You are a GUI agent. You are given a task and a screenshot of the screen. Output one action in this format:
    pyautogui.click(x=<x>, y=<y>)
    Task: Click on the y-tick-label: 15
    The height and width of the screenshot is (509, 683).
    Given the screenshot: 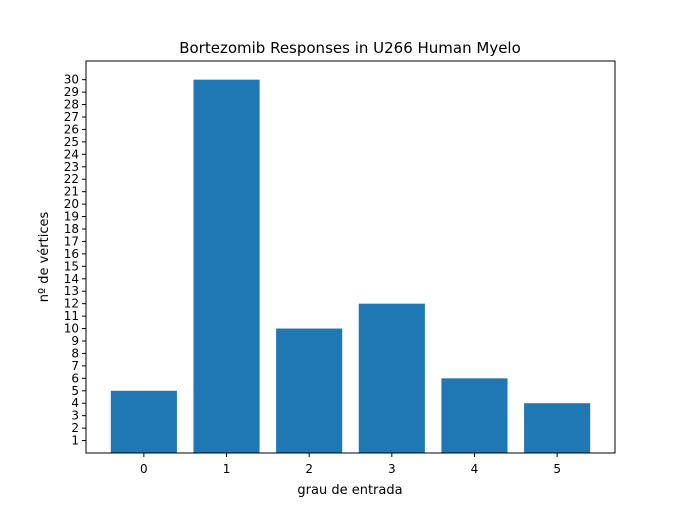 What is the action you would take?
    pyautogui.click(x=71, y=266)
    